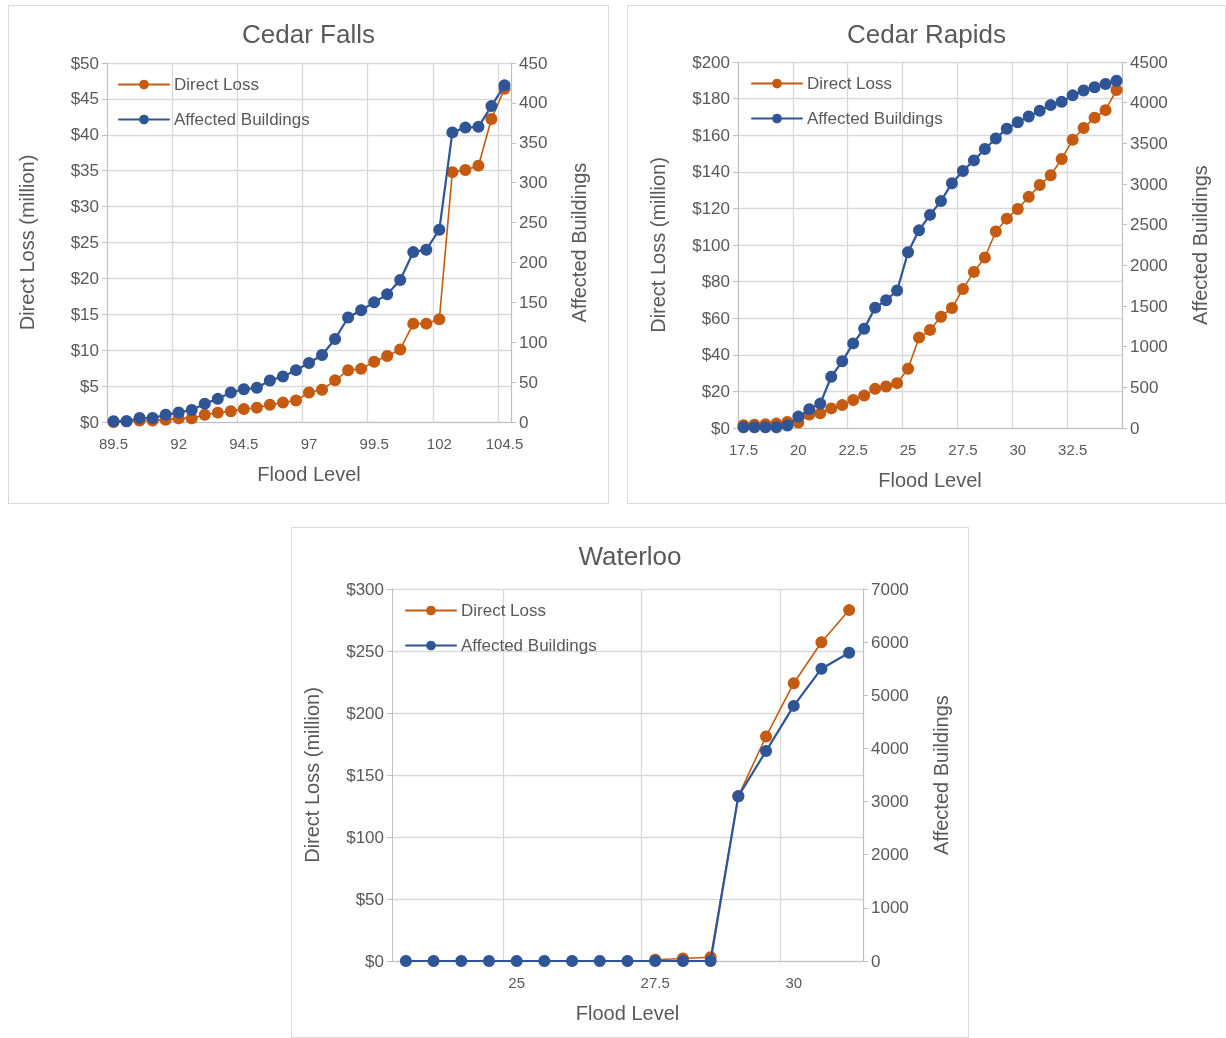 This screenshot has width=1226, height=1038. Describe the element at coordinates (84, 207) in the screenshot. I see `y-tick-label: $30` at that location.